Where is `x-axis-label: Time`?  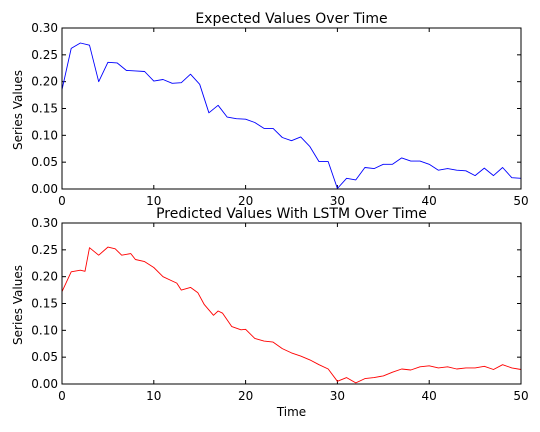
x-axis-label: Time is located at coordinates (291, 412).